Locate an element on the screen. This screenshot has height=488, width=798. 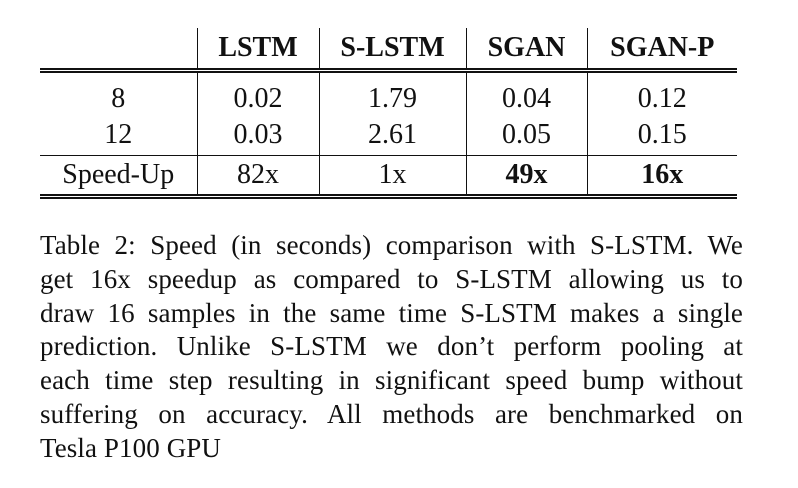
table-header: LSTM S-LSTM SGAN SGAN-P is located at coordinates (388, 49).